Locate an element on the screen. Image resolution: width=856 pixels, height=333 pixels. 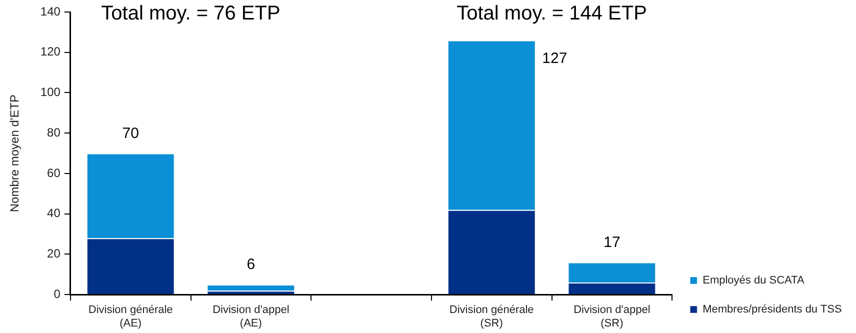
total-label: 127 is located at coordinates (555, 58).